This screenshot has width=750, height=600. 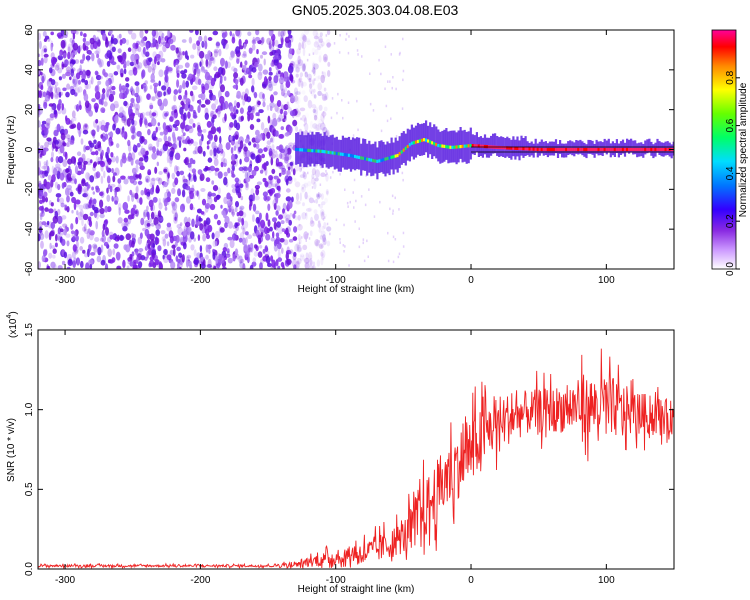 I want to click on snr-xtick-label: -200, so click(x=200, y=580).